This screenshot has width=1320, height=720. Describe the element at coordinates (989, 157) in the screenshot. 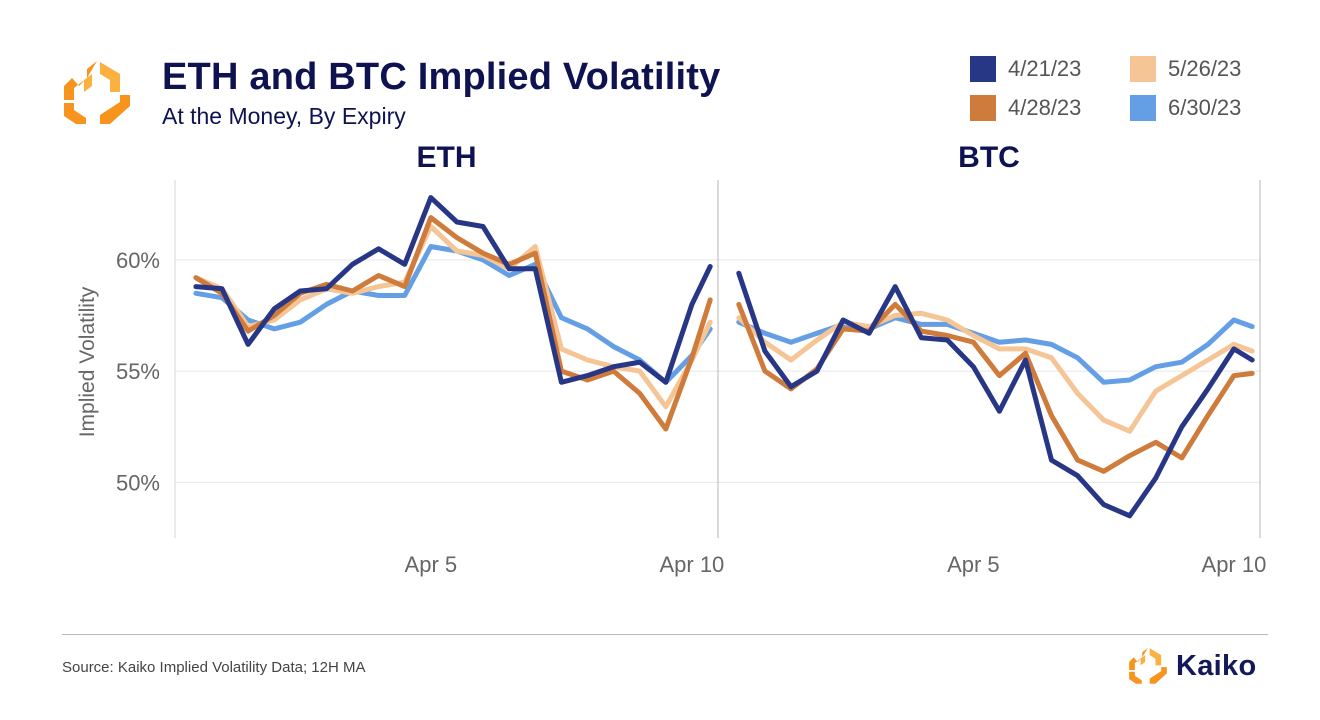

I see `panel-title: BTC` at that location.